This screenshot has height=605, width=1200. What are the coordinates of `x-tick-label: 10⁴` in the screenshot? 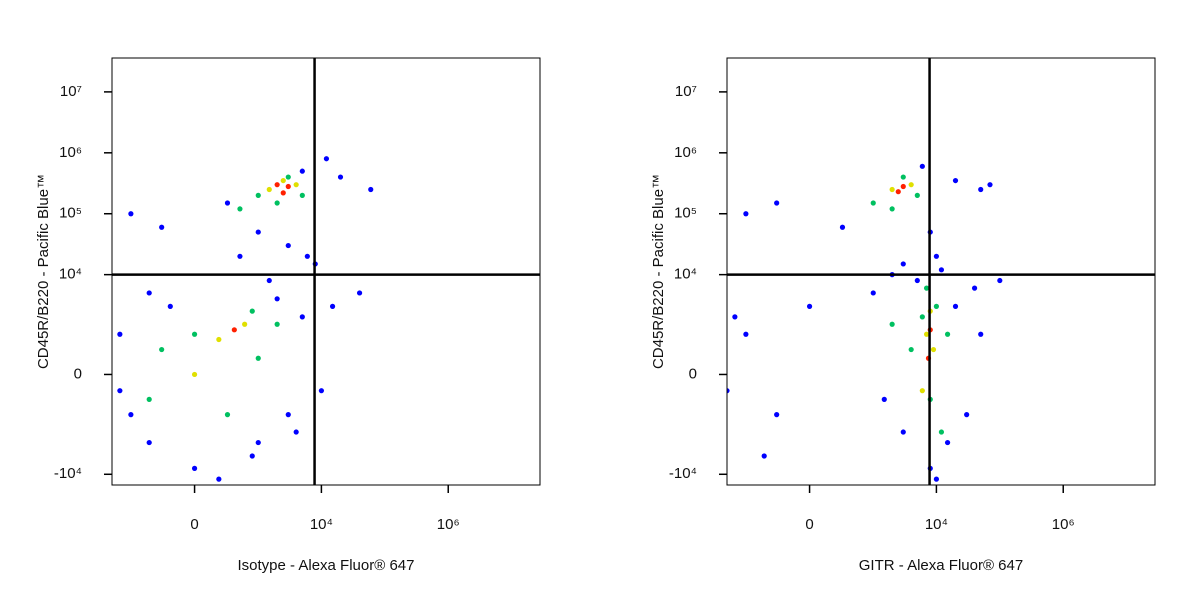 It's located at (321, 524).